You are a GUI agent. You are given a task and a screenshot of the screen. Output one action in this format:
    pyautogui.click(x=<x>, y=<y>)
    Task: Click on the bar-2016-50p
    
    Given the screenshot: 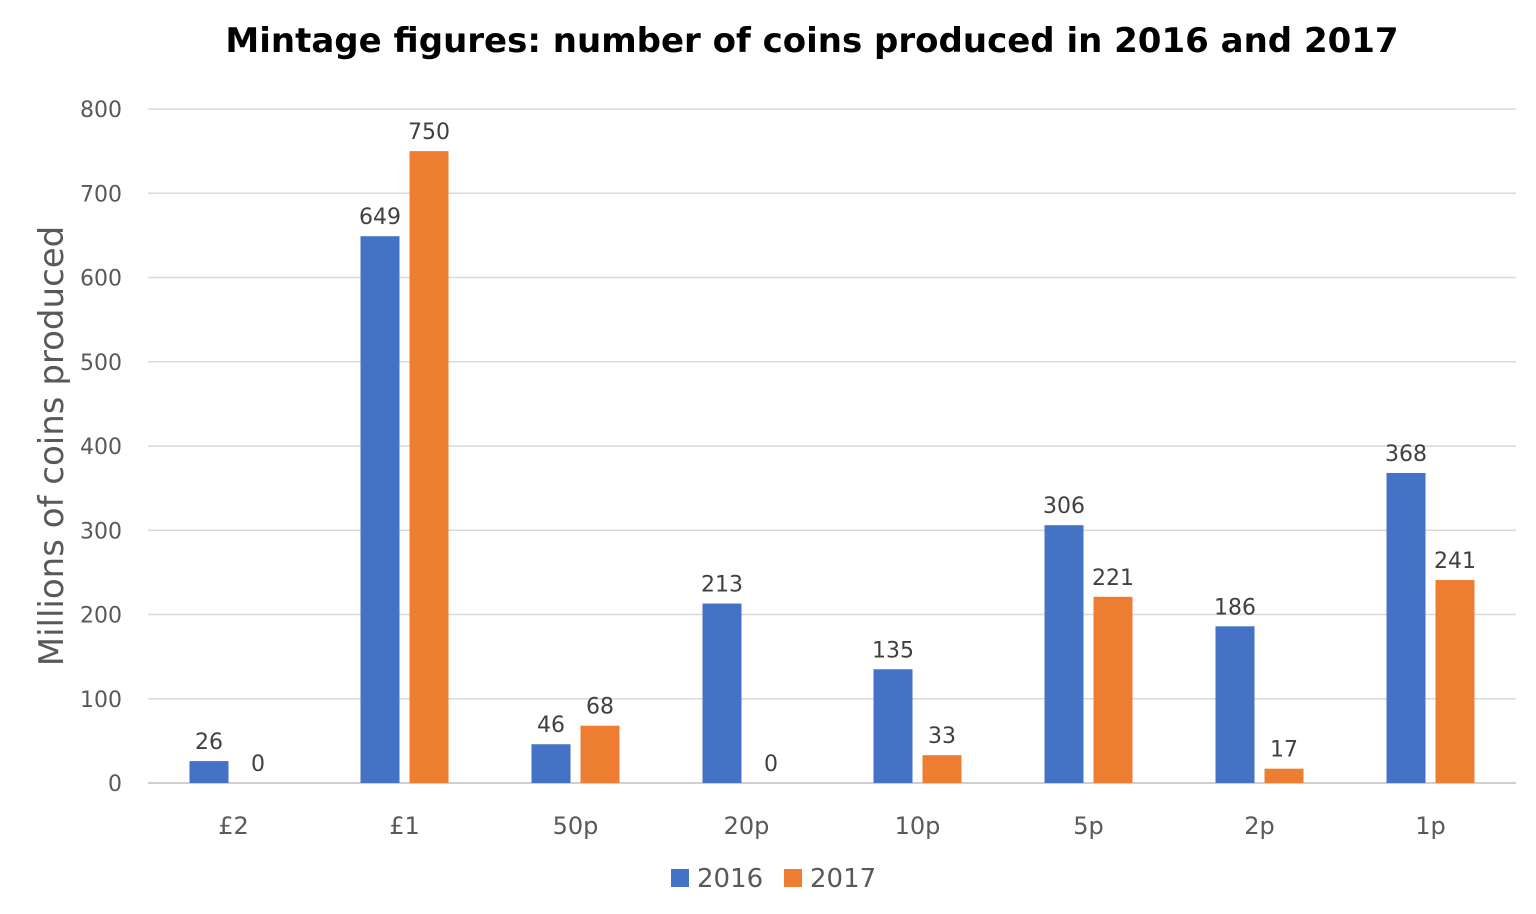 What is the action you would take?
    pyautogui.click(x=551, y=763)
    